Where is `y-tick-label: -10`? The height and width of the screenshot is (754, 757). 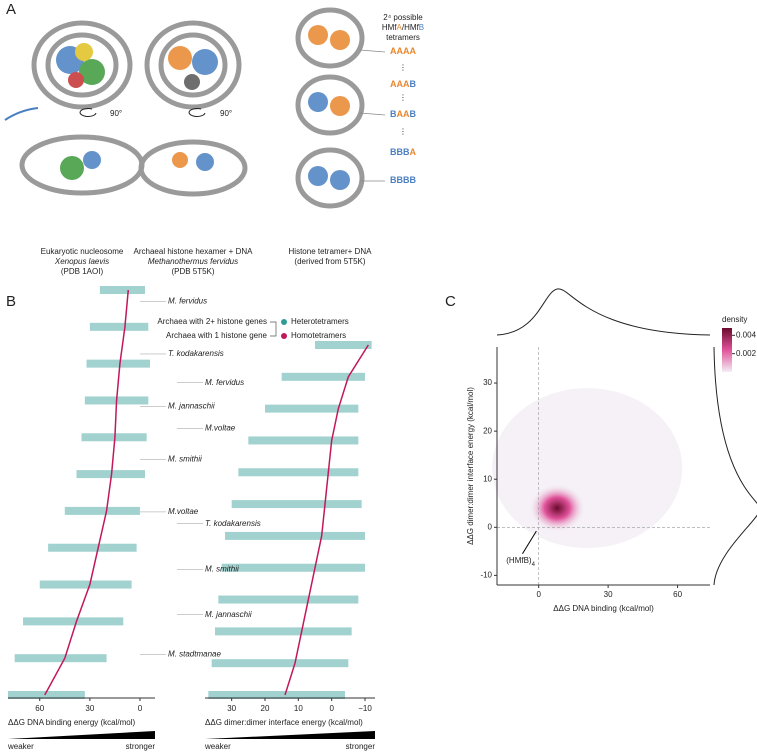
y-tick-label: -10 is located at coordinates (486, 574).